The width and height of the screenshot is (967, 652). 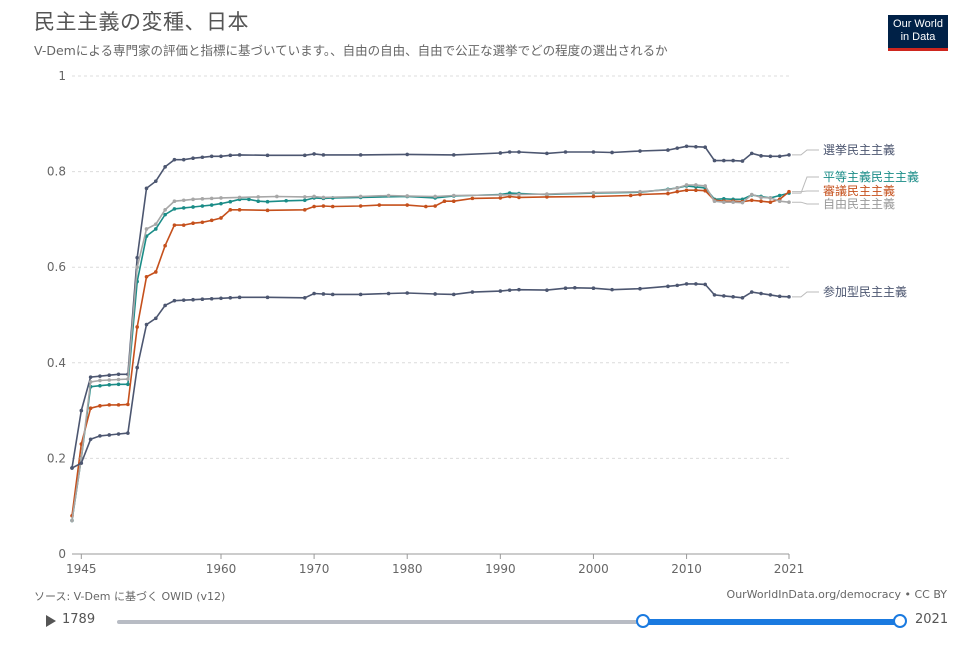 What do you see at coordinates (500, 569) in the screenshot?
I see `x-tick-label: 1990` at bounding box center [500, 569].